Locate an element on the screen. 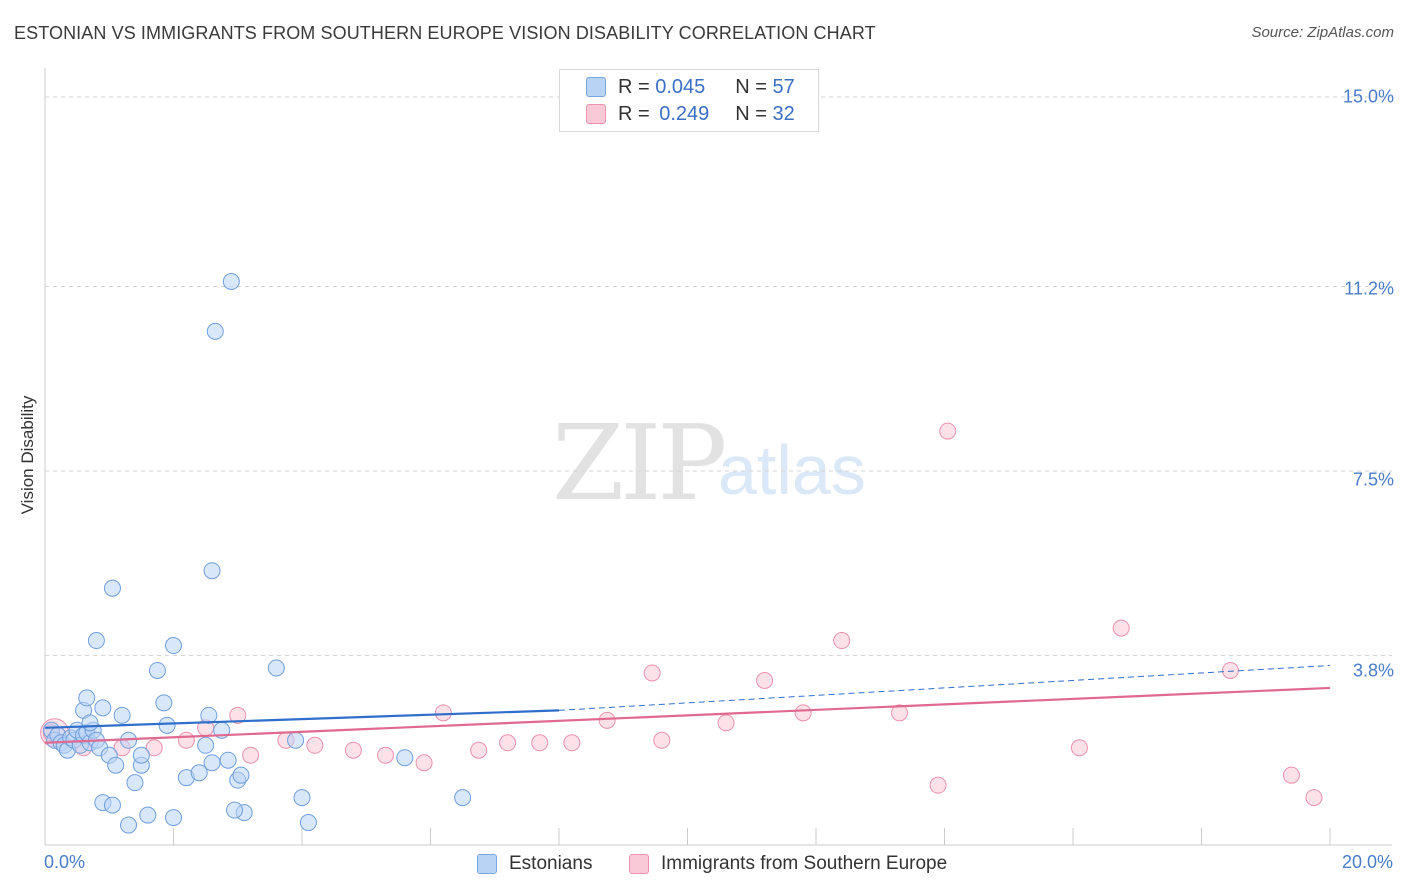  legend-label: Immigrants from Southern Europe is located at coordinates (804, 863).